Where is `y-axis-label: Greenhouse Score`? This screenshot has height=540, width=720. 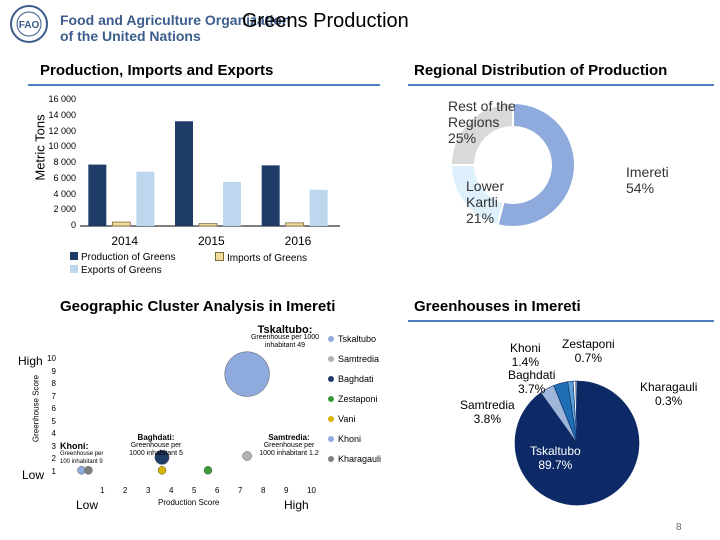 y-axis-label: Greenhouse Score is located at coordinates (36, 408).